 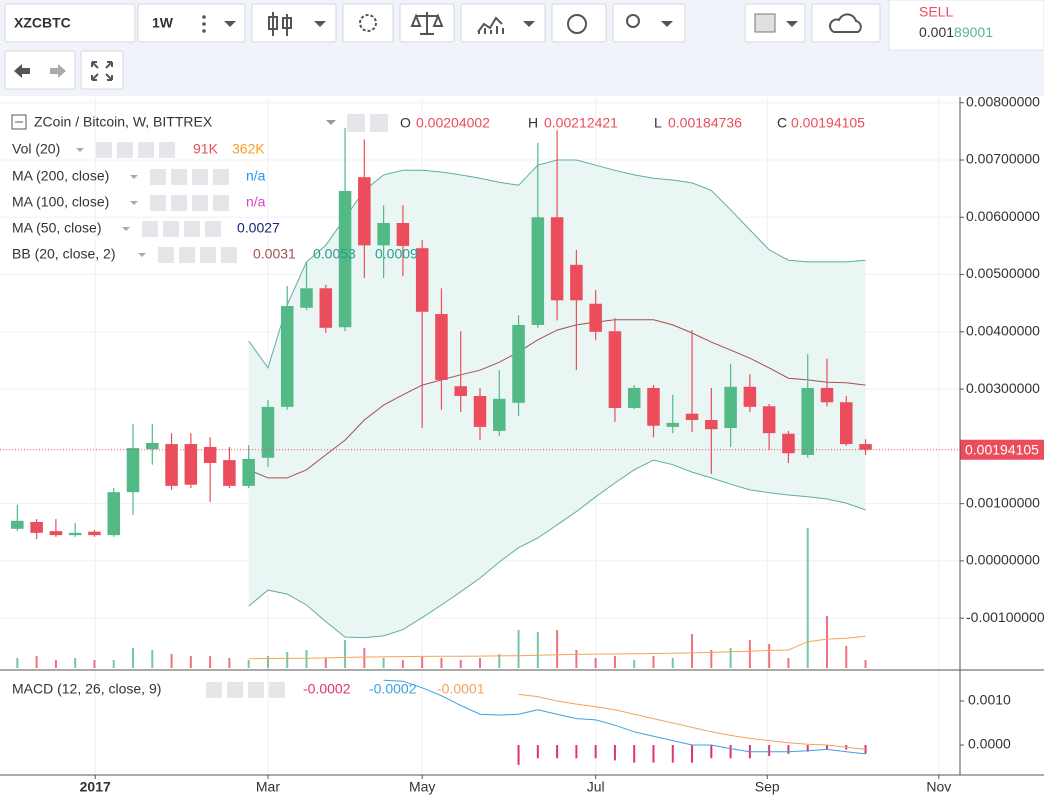 What do you see at coordinates (649, 23) in the screenshot?
I see `ideas-button` at bounding box center [649, 23].